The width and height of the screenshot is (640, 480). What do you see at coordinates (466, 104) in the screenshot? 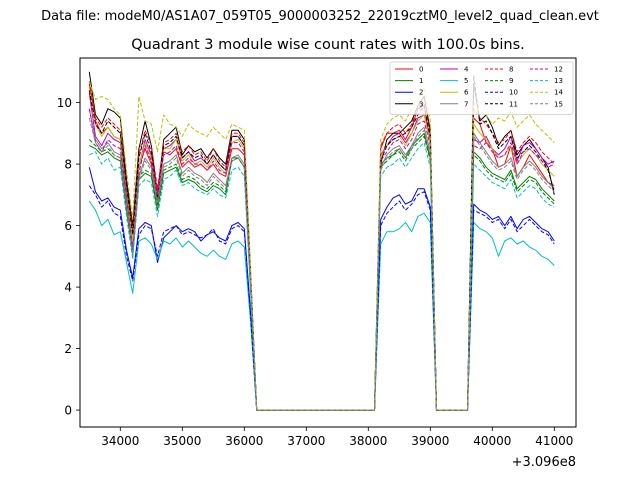
I see `legend-label-7: 7` at bounding box center [466, 104].